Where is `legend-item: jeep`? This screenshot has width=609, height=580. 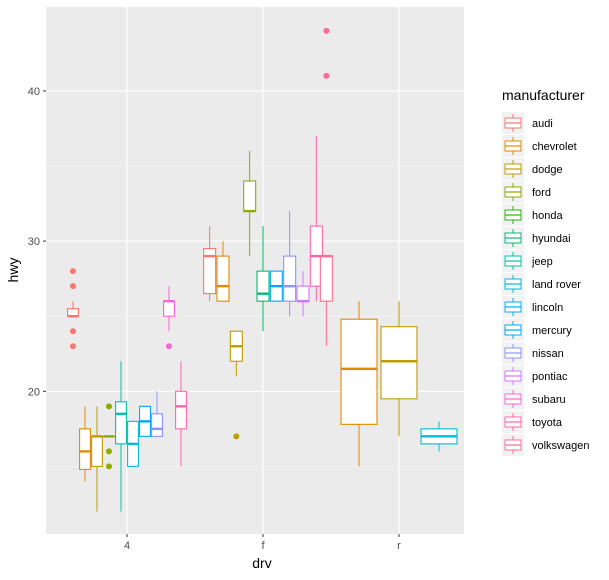
legend-item: jeep is located at coordinates (527, 261).